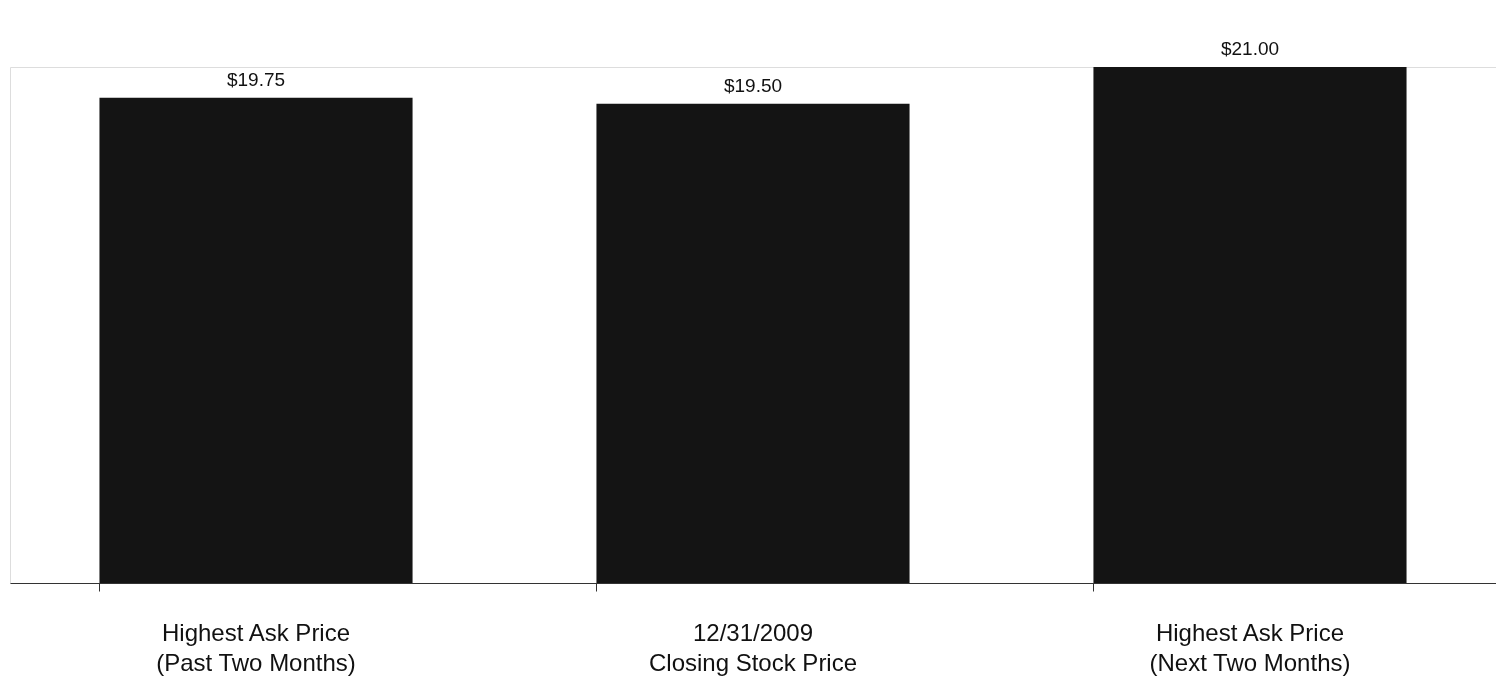 The width and height of the screenshot is (1496, 685). I want to click on x-tick-label: 12/31/2009 Closing Stock Price, so click(753, 647).